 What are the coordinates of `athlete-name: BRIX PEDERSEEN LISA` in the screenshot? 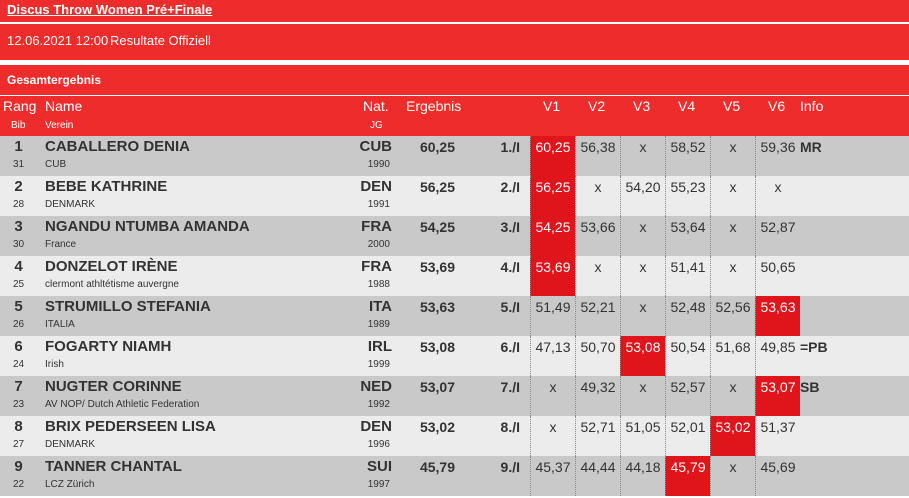 It's located at (130, 426).